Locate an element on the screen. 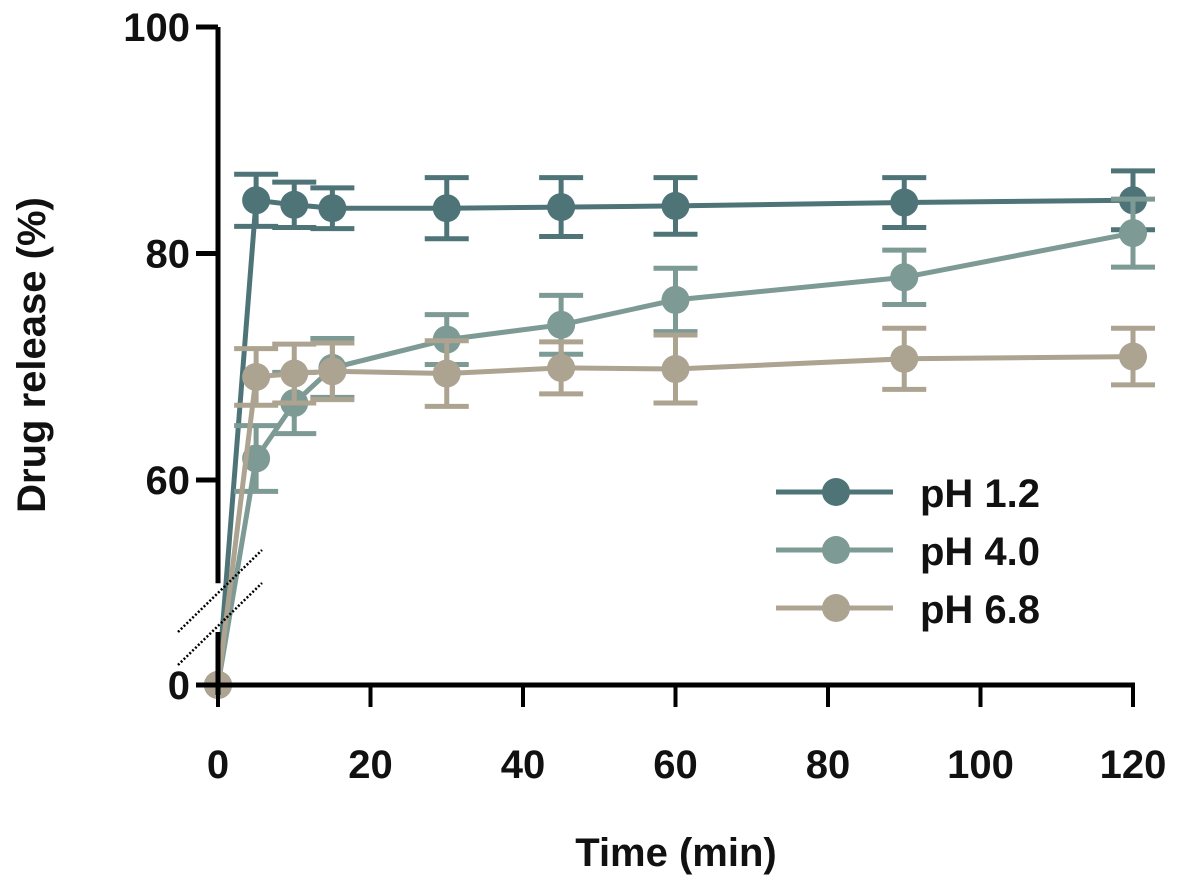  x-tick-label: 20 is located at coordinates (370, 765).